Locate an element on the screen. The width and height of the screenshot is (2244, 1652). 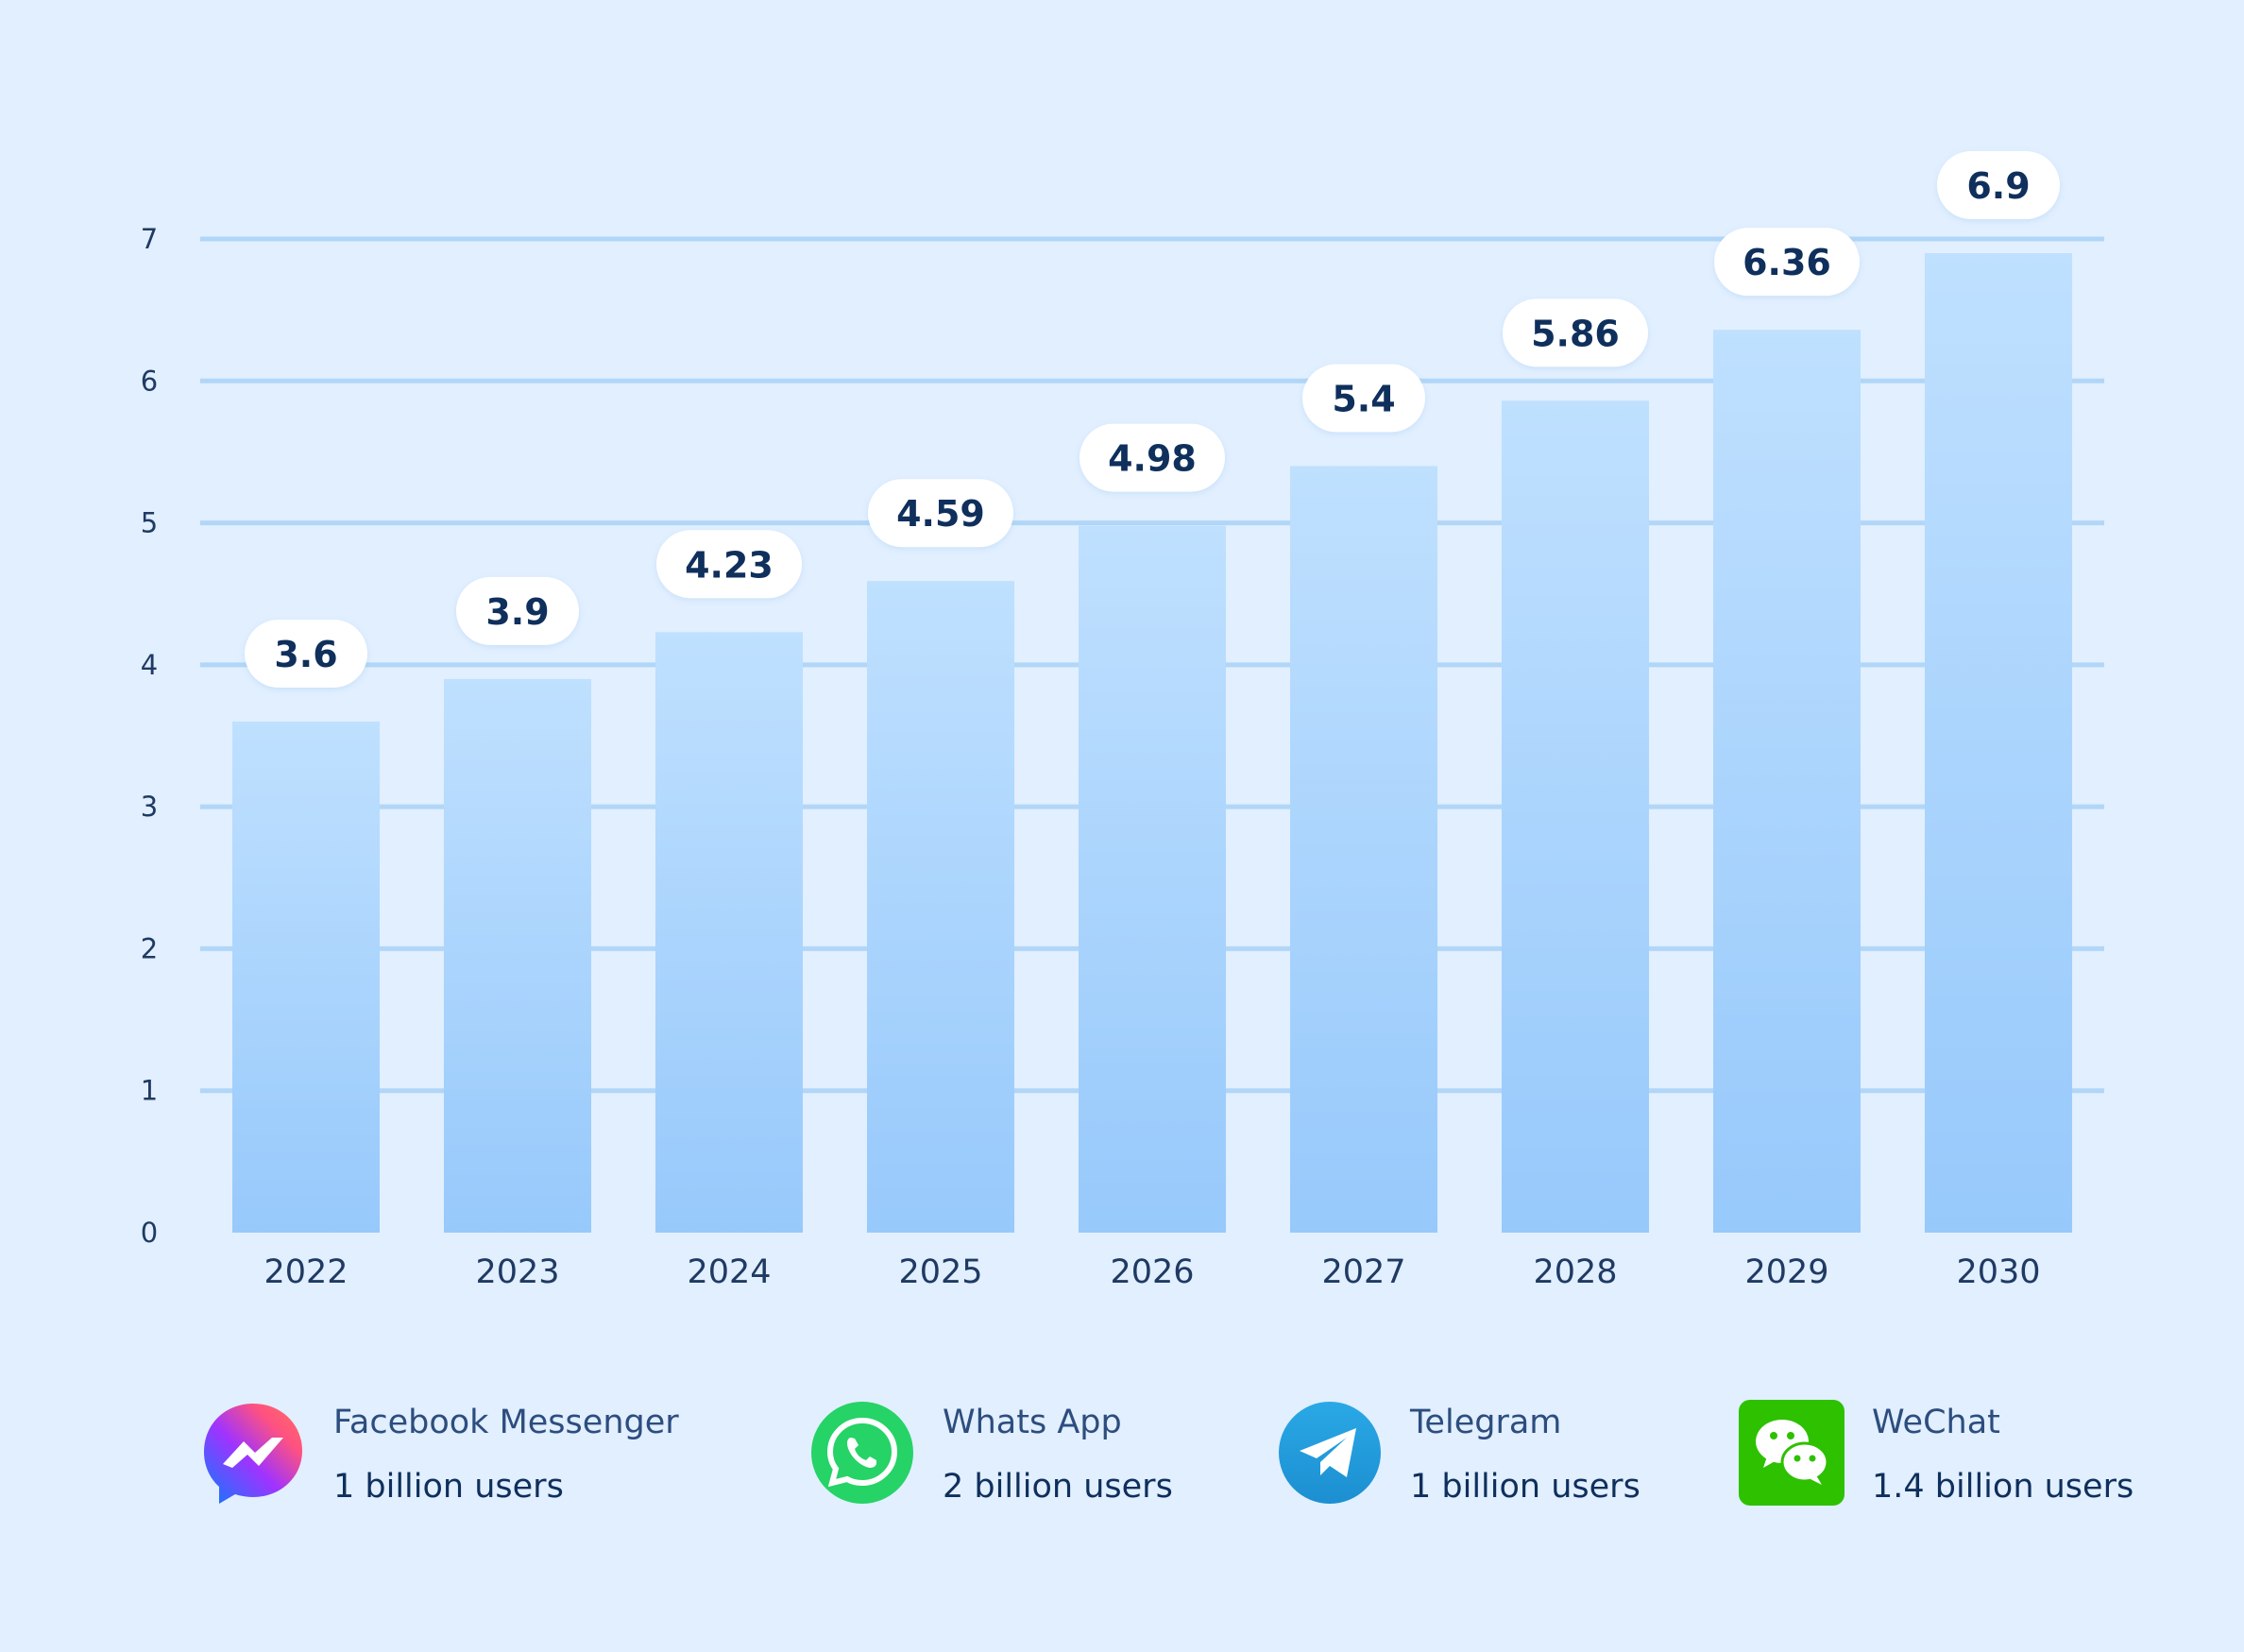
legend-users: 2 billion users is located at coordinates (1058, 1487).